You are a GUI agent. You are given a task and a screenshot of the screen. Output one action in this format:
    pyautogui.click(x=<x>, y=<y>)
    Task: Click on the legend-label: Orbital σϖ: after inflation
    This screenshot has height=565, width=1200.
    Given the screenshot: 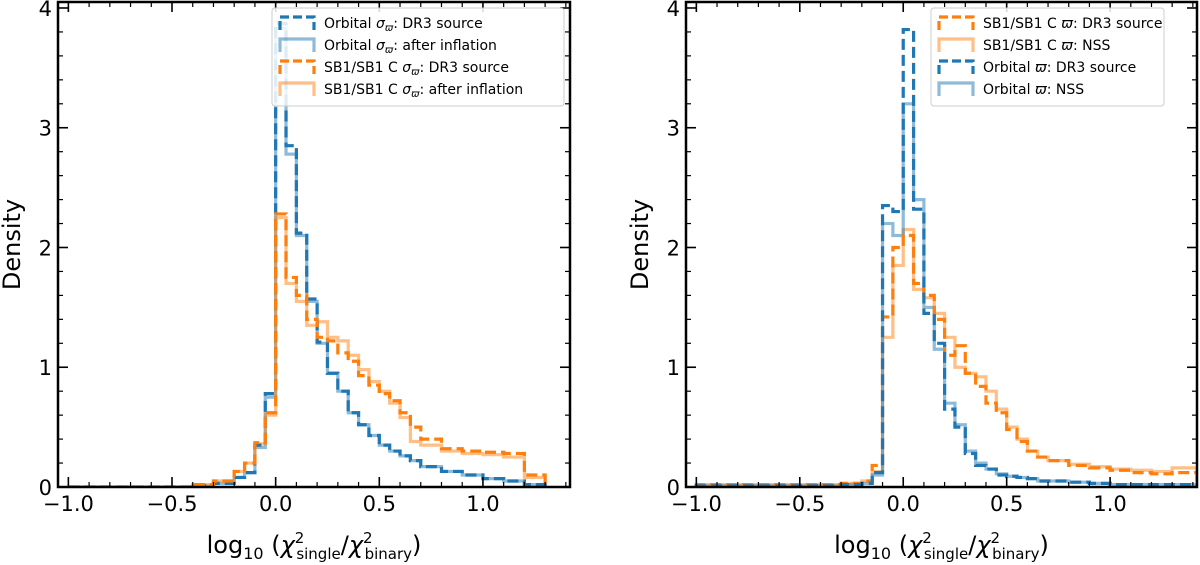 What is the action you would take?
    pyautogui.click(x=410, y=47)
    